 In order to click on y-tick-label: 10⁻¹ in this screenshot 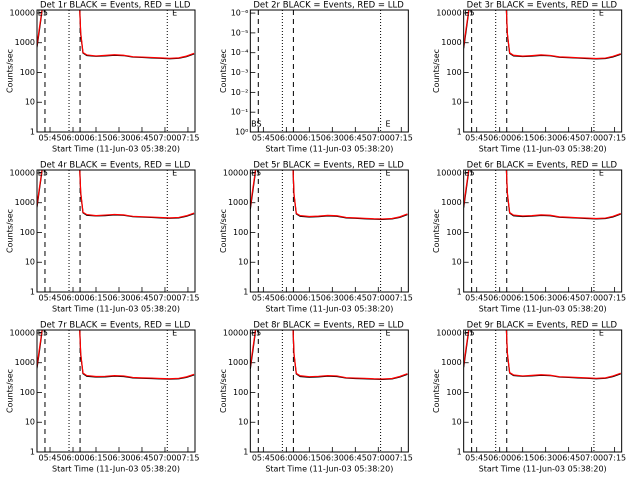, I will do `click(240, 112)`.